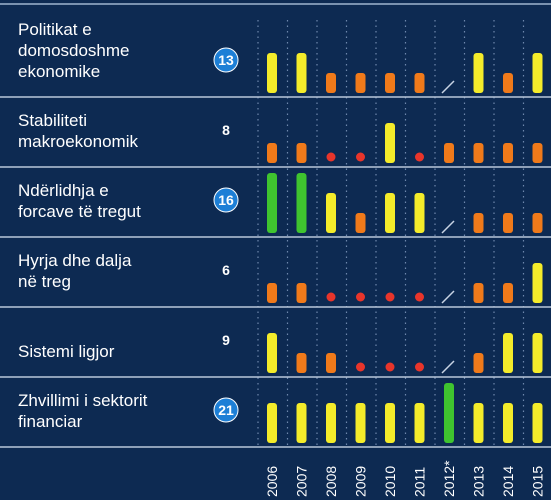 This screenshot has width=551, height=500. What do you see at coordinates (66, 351) in the screenshot?
I see `row-label: Sistemi ligjor` at bounding box center [66, 351].